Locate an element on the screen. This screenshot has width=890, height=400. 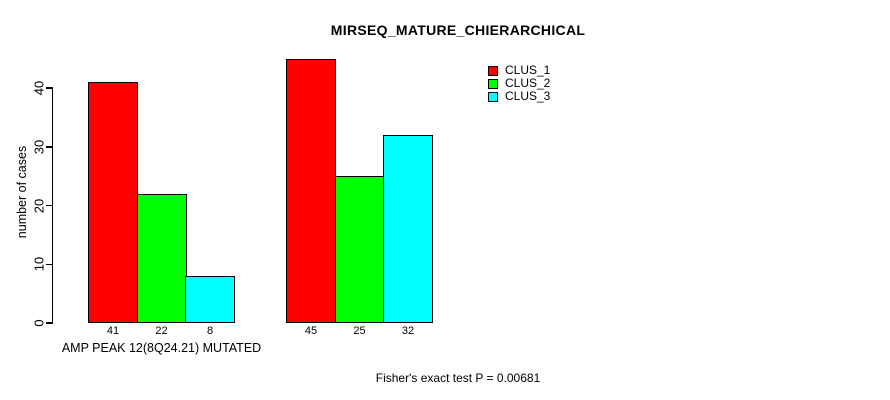
y-tick-label: 0 is located at coordinates (39, 323).